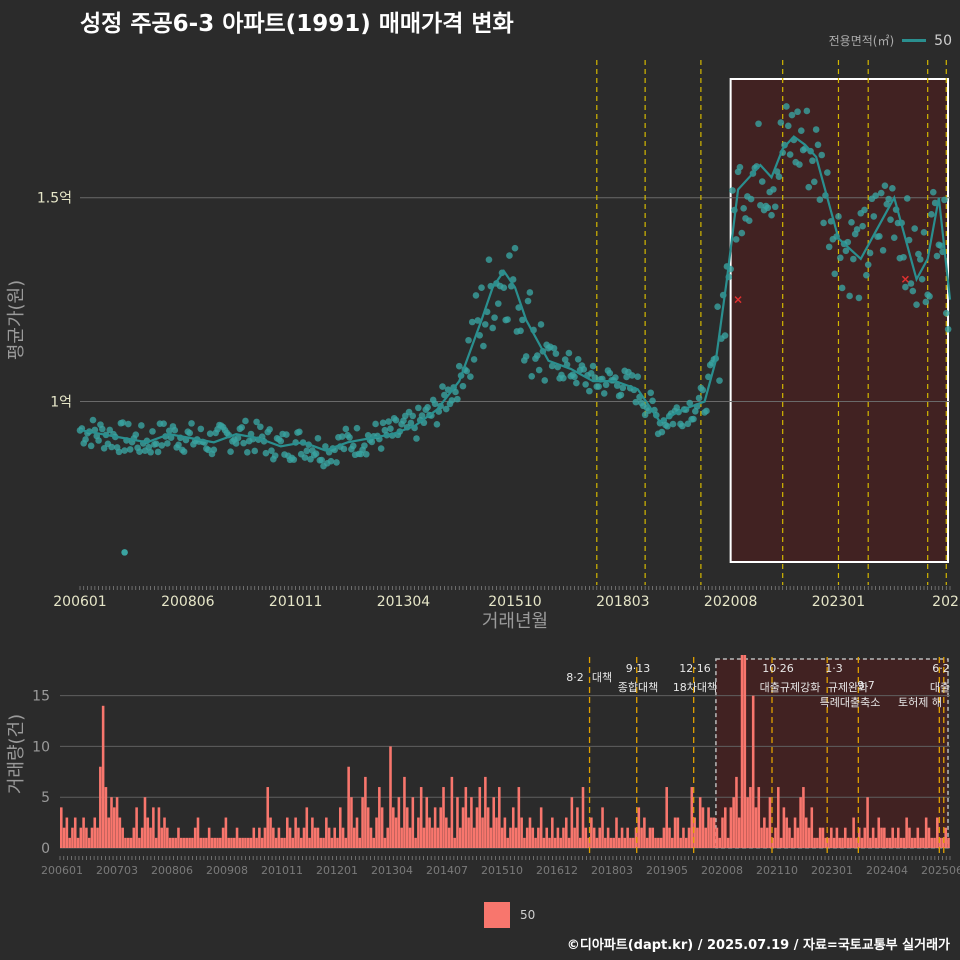 This screenshot has height=960, width=960. What do you see at coordinates (777, 870) in the screenshot?
I see `x-tick-label: 202110` at bounding box center [777, 870].